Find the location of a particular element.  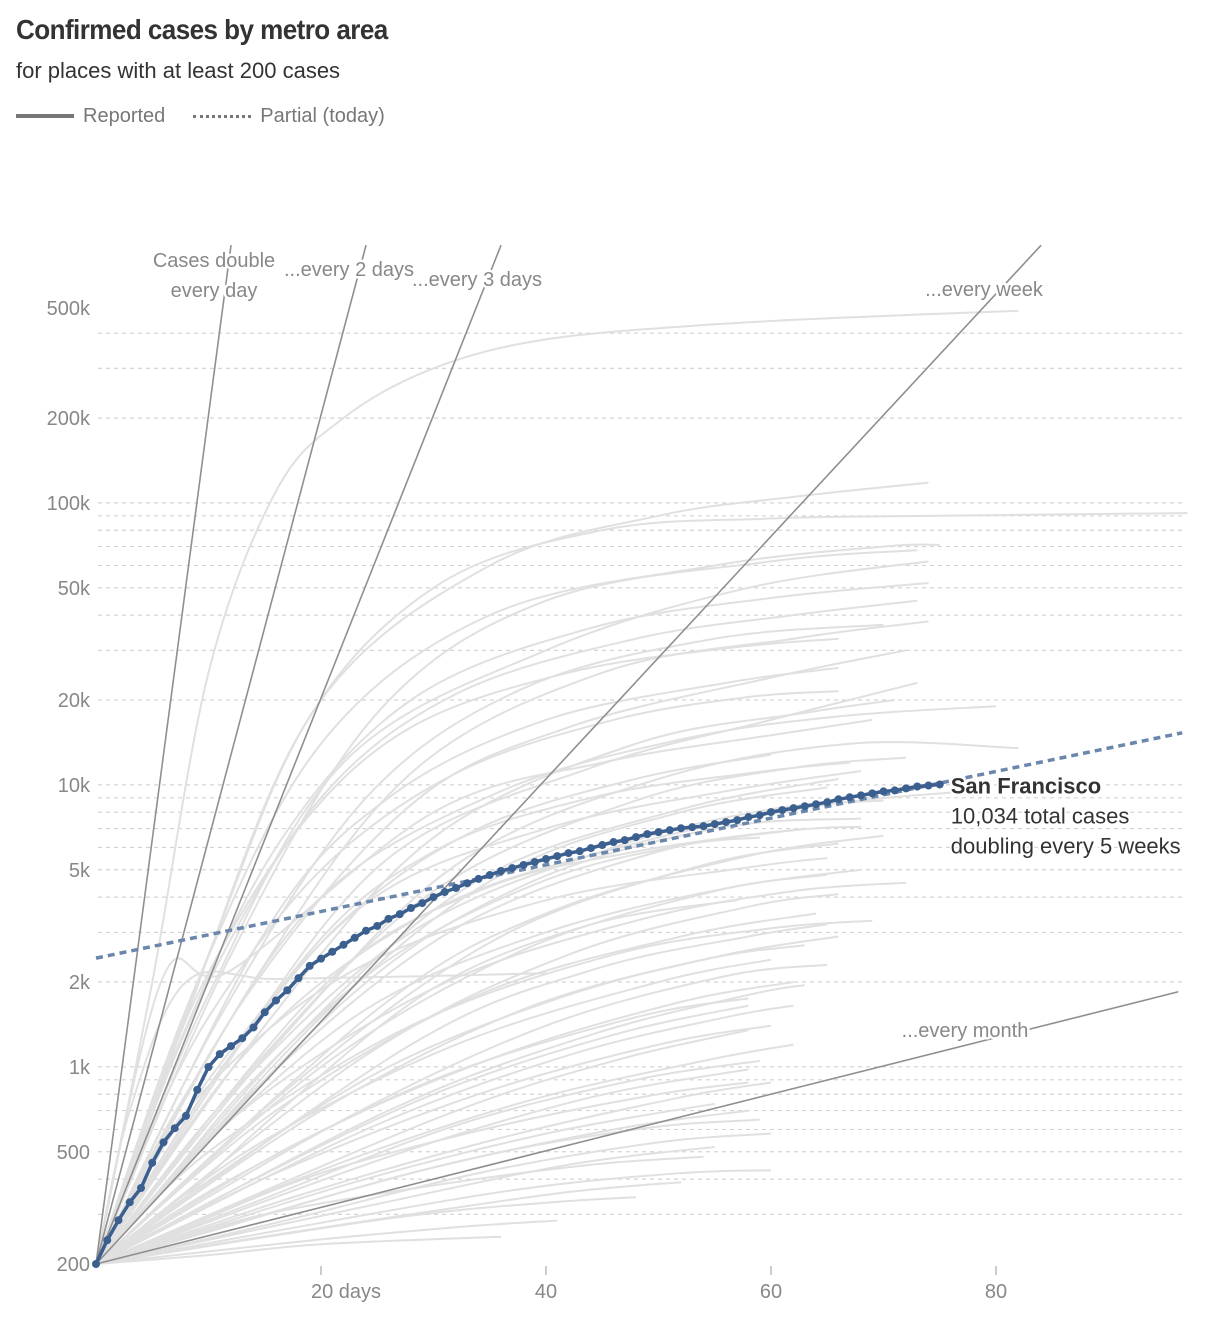

legend-swatch-reported is located at coordinates (45, 116).